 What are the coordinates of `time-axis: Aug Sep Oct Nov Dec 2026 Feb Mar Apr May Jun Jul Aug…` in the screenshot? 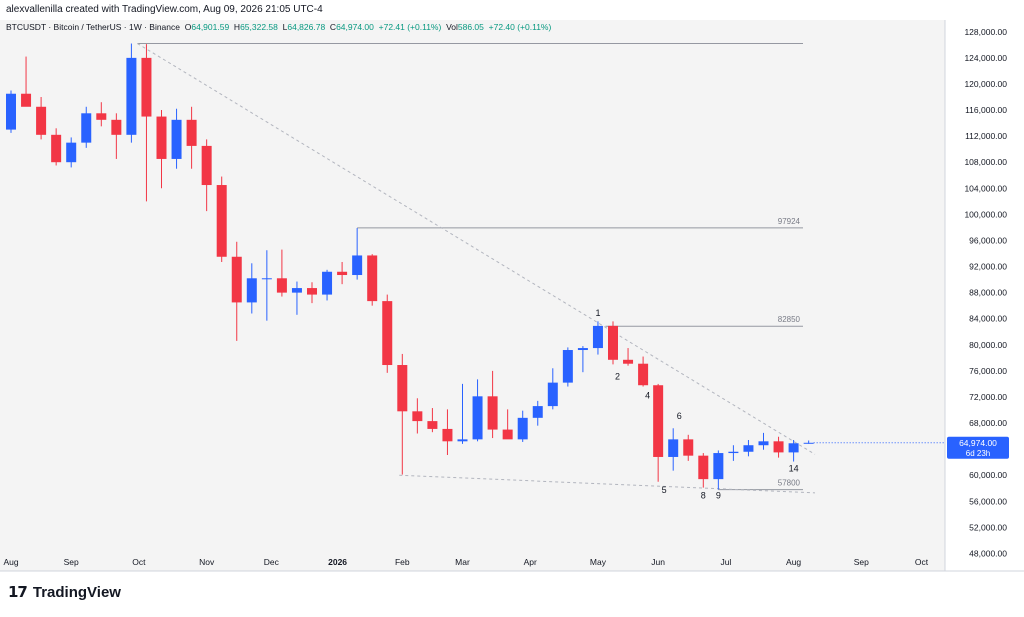 It's located at (465, 562).